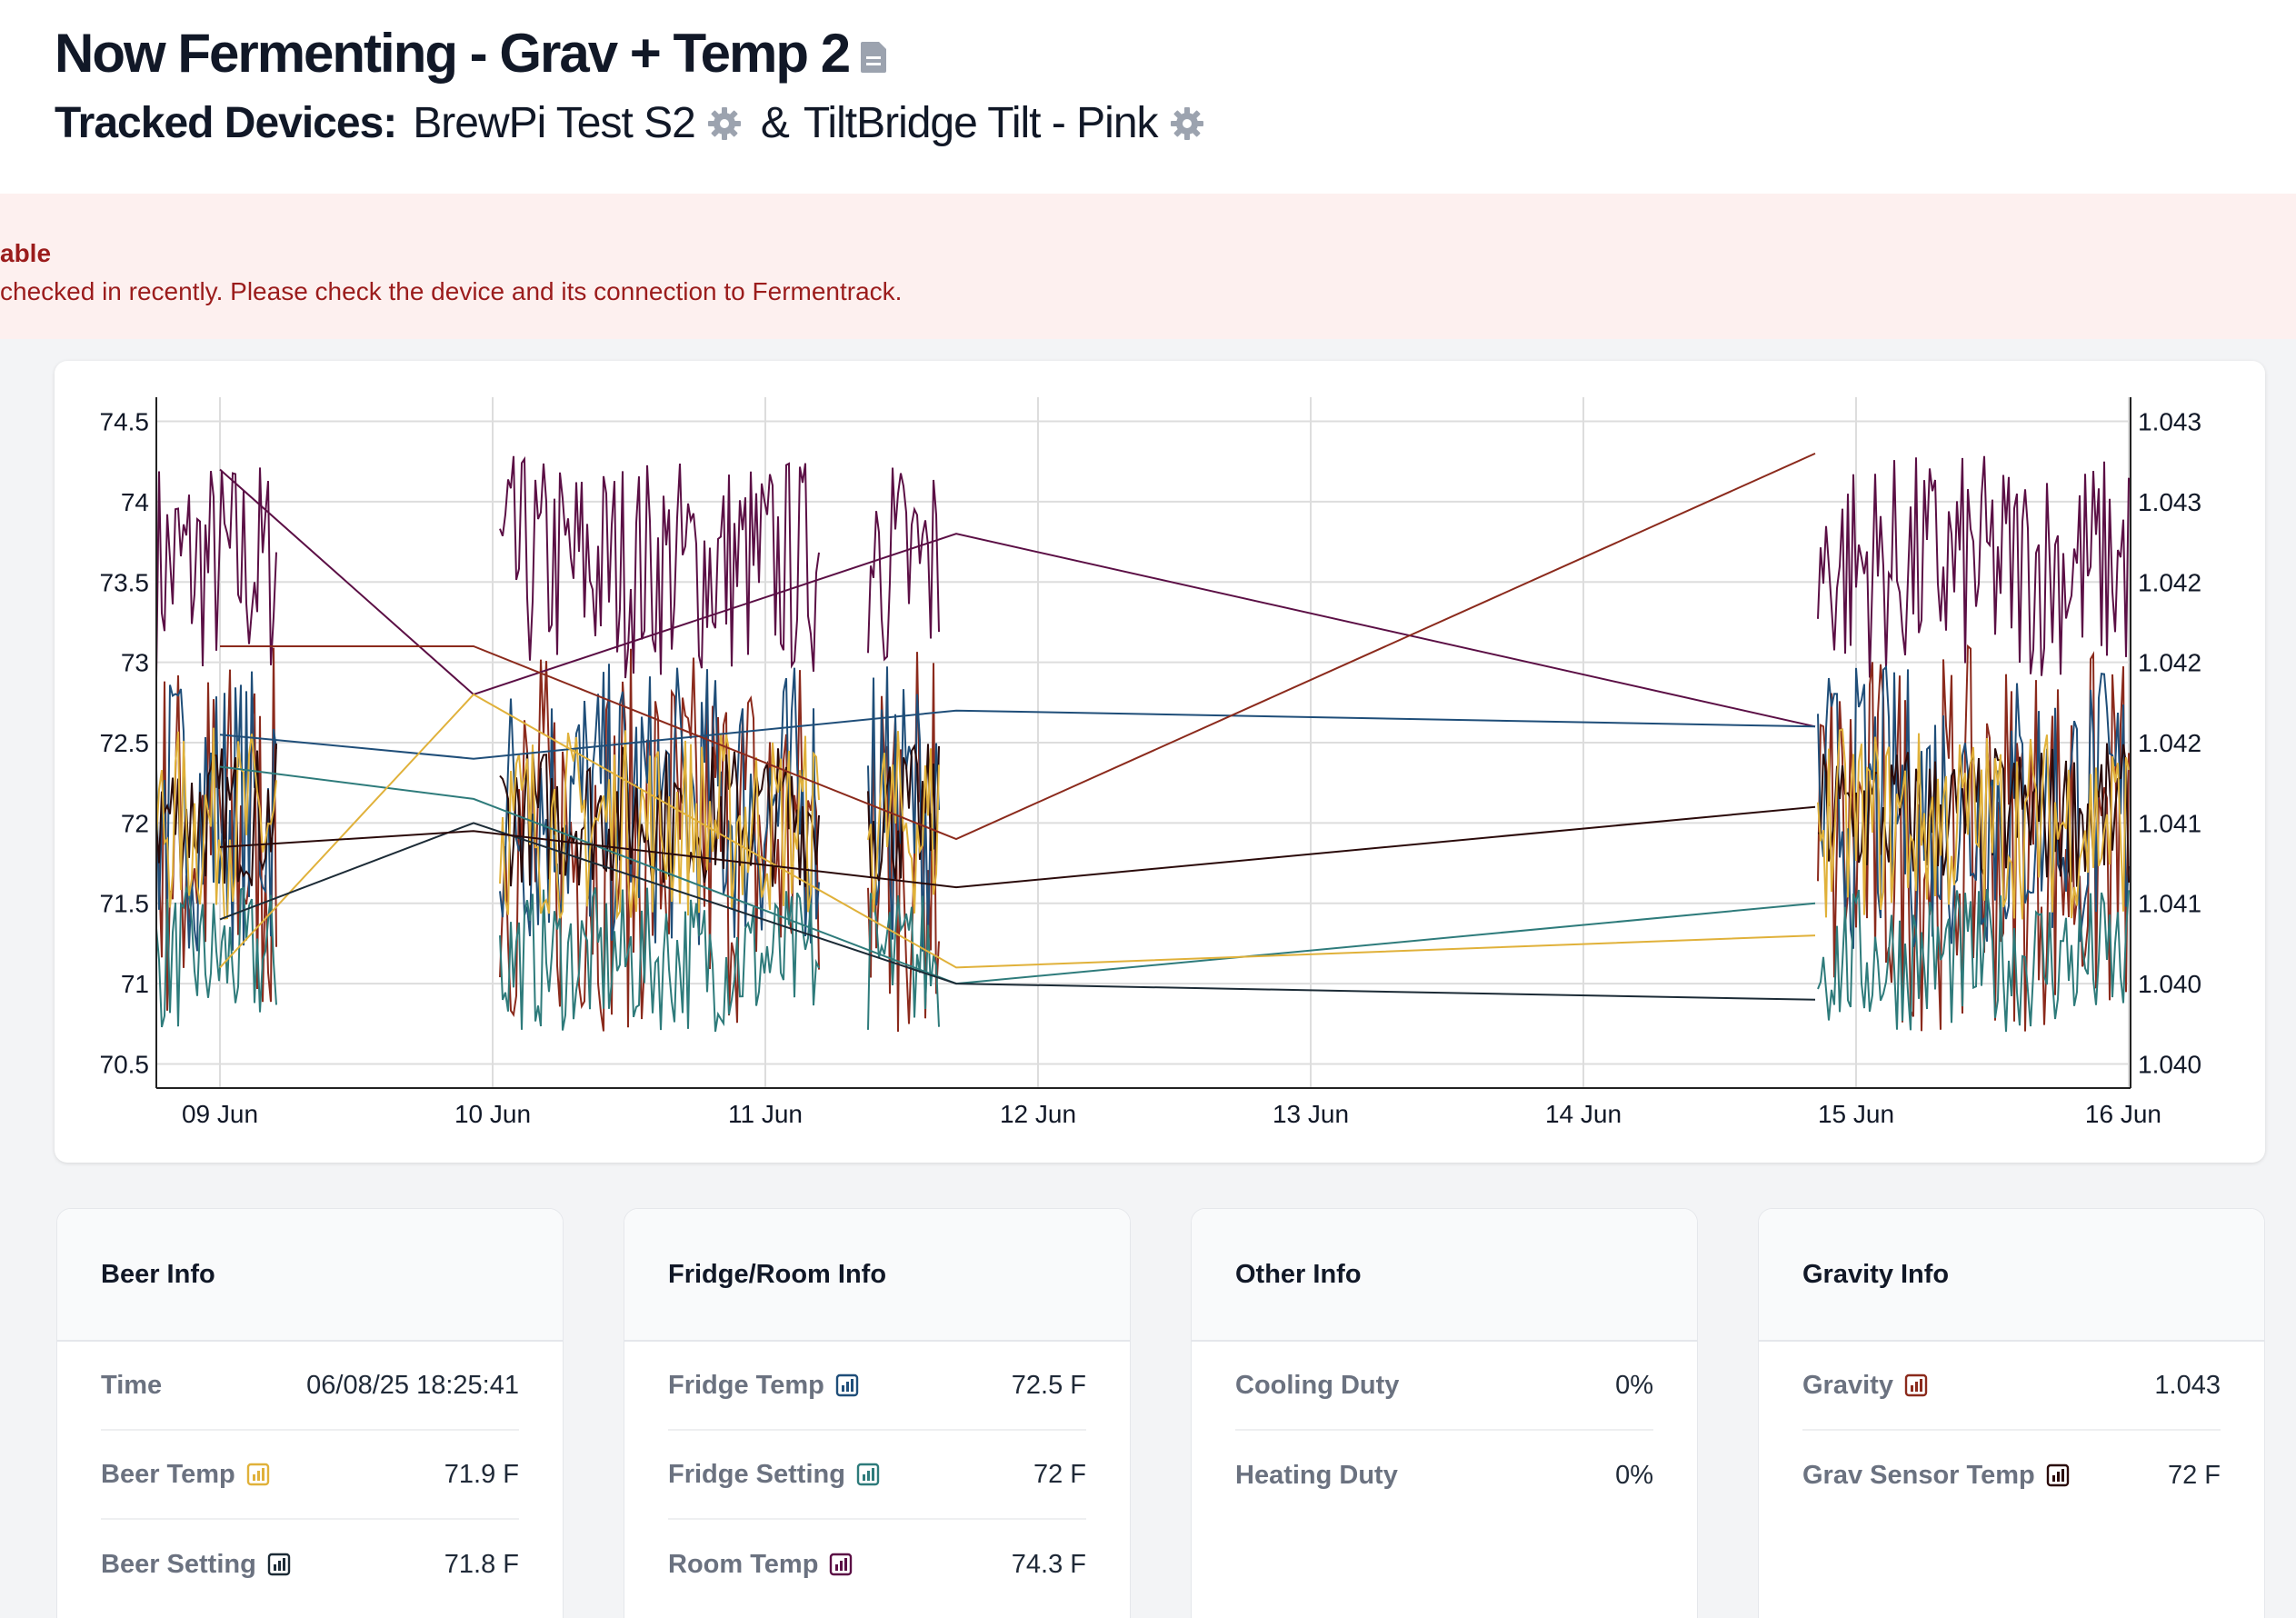 The height and width of the screenshot is (1618, 2296). What do you see at coordinates (135, 984) in the screenshot?
I see `y-left-tick-label: 71` at bounding box center [135, 984].